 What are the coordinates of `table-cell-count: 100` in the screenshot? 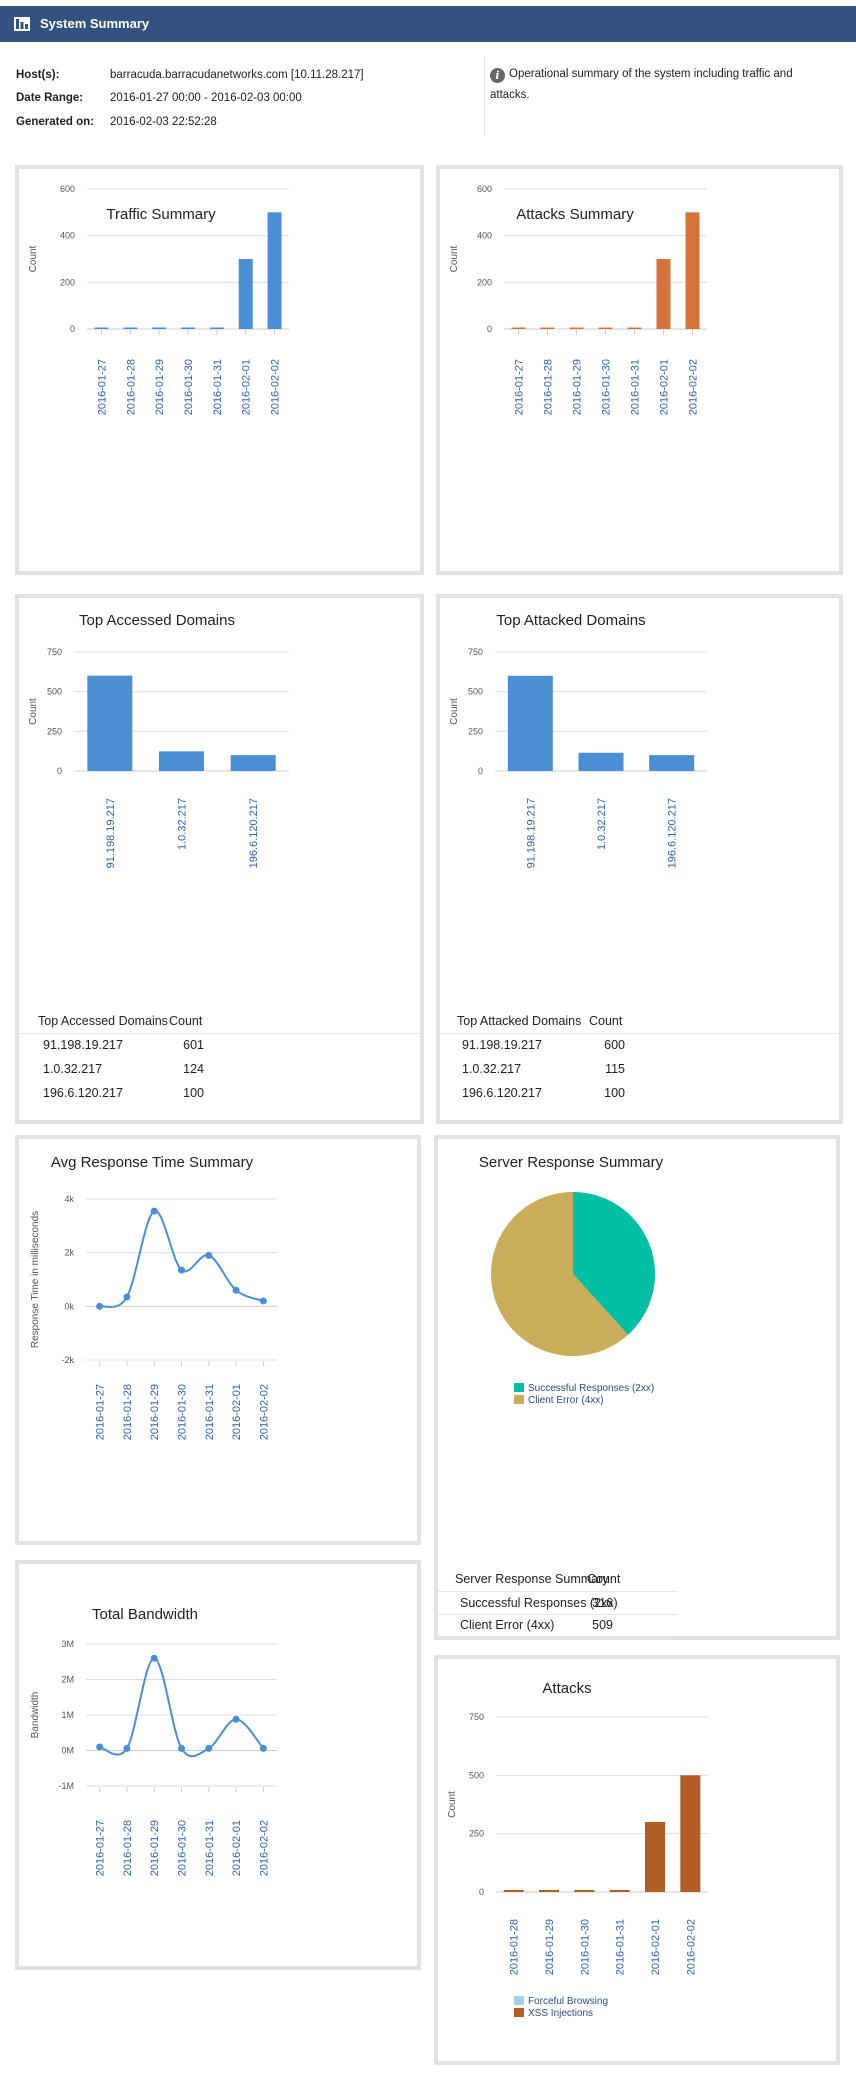 It's located at (614, 1093).